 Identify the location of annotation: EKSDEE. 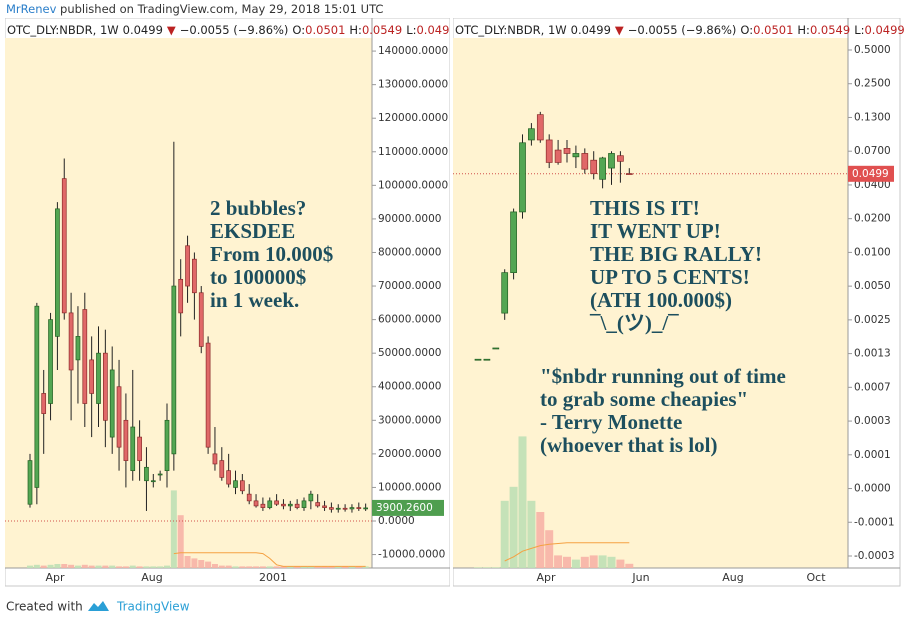
(252, 231).